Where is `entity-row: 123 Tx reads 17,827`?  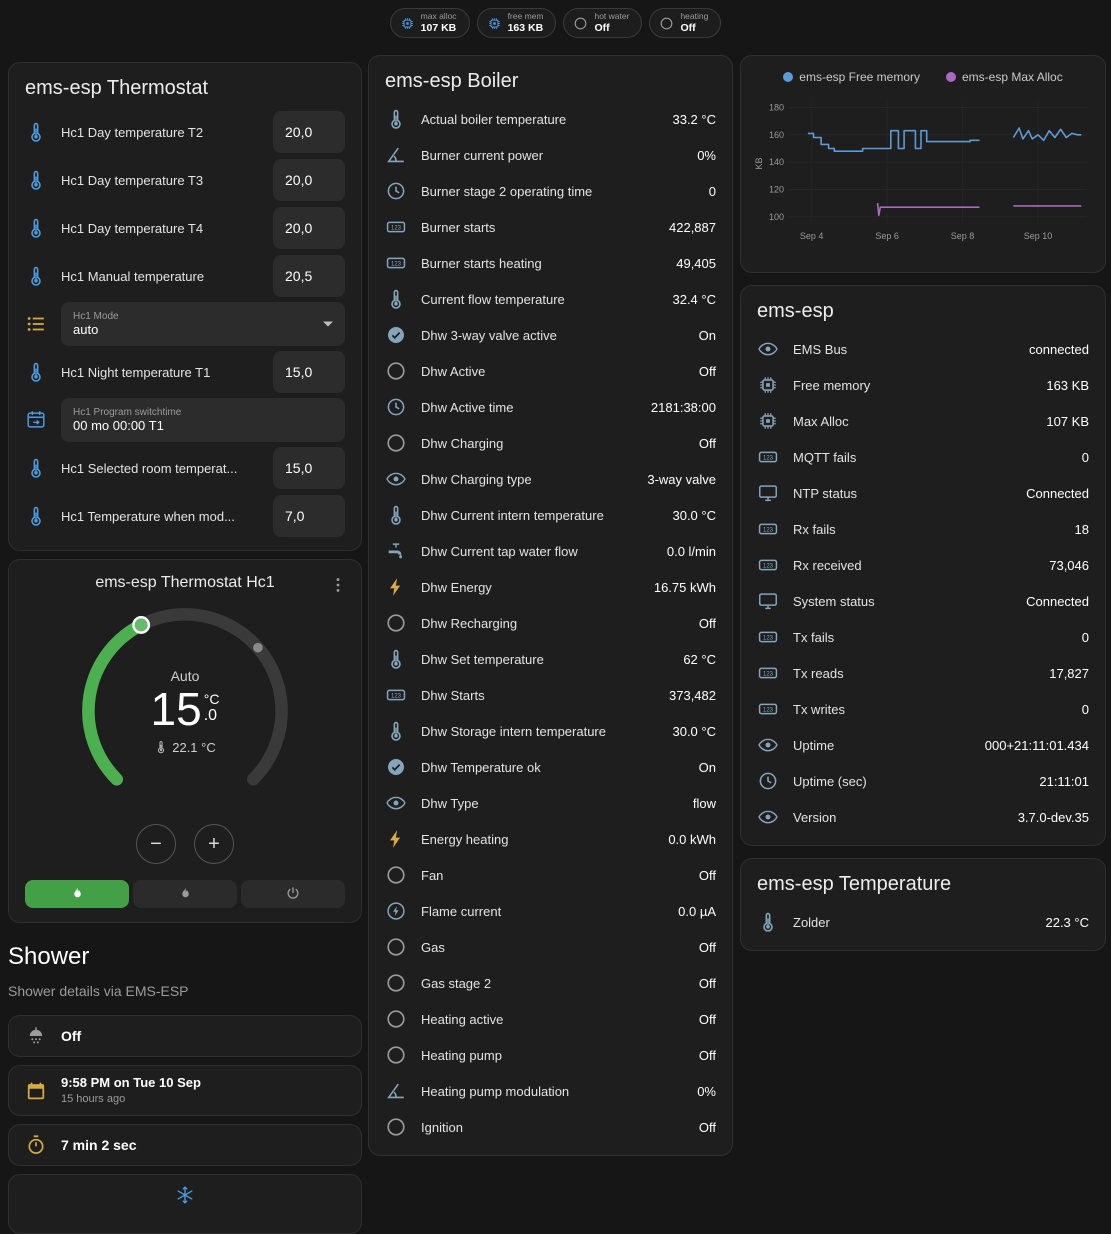
entity-row: 123 Tx reads 17,827 is located at coordinates (923, 673).